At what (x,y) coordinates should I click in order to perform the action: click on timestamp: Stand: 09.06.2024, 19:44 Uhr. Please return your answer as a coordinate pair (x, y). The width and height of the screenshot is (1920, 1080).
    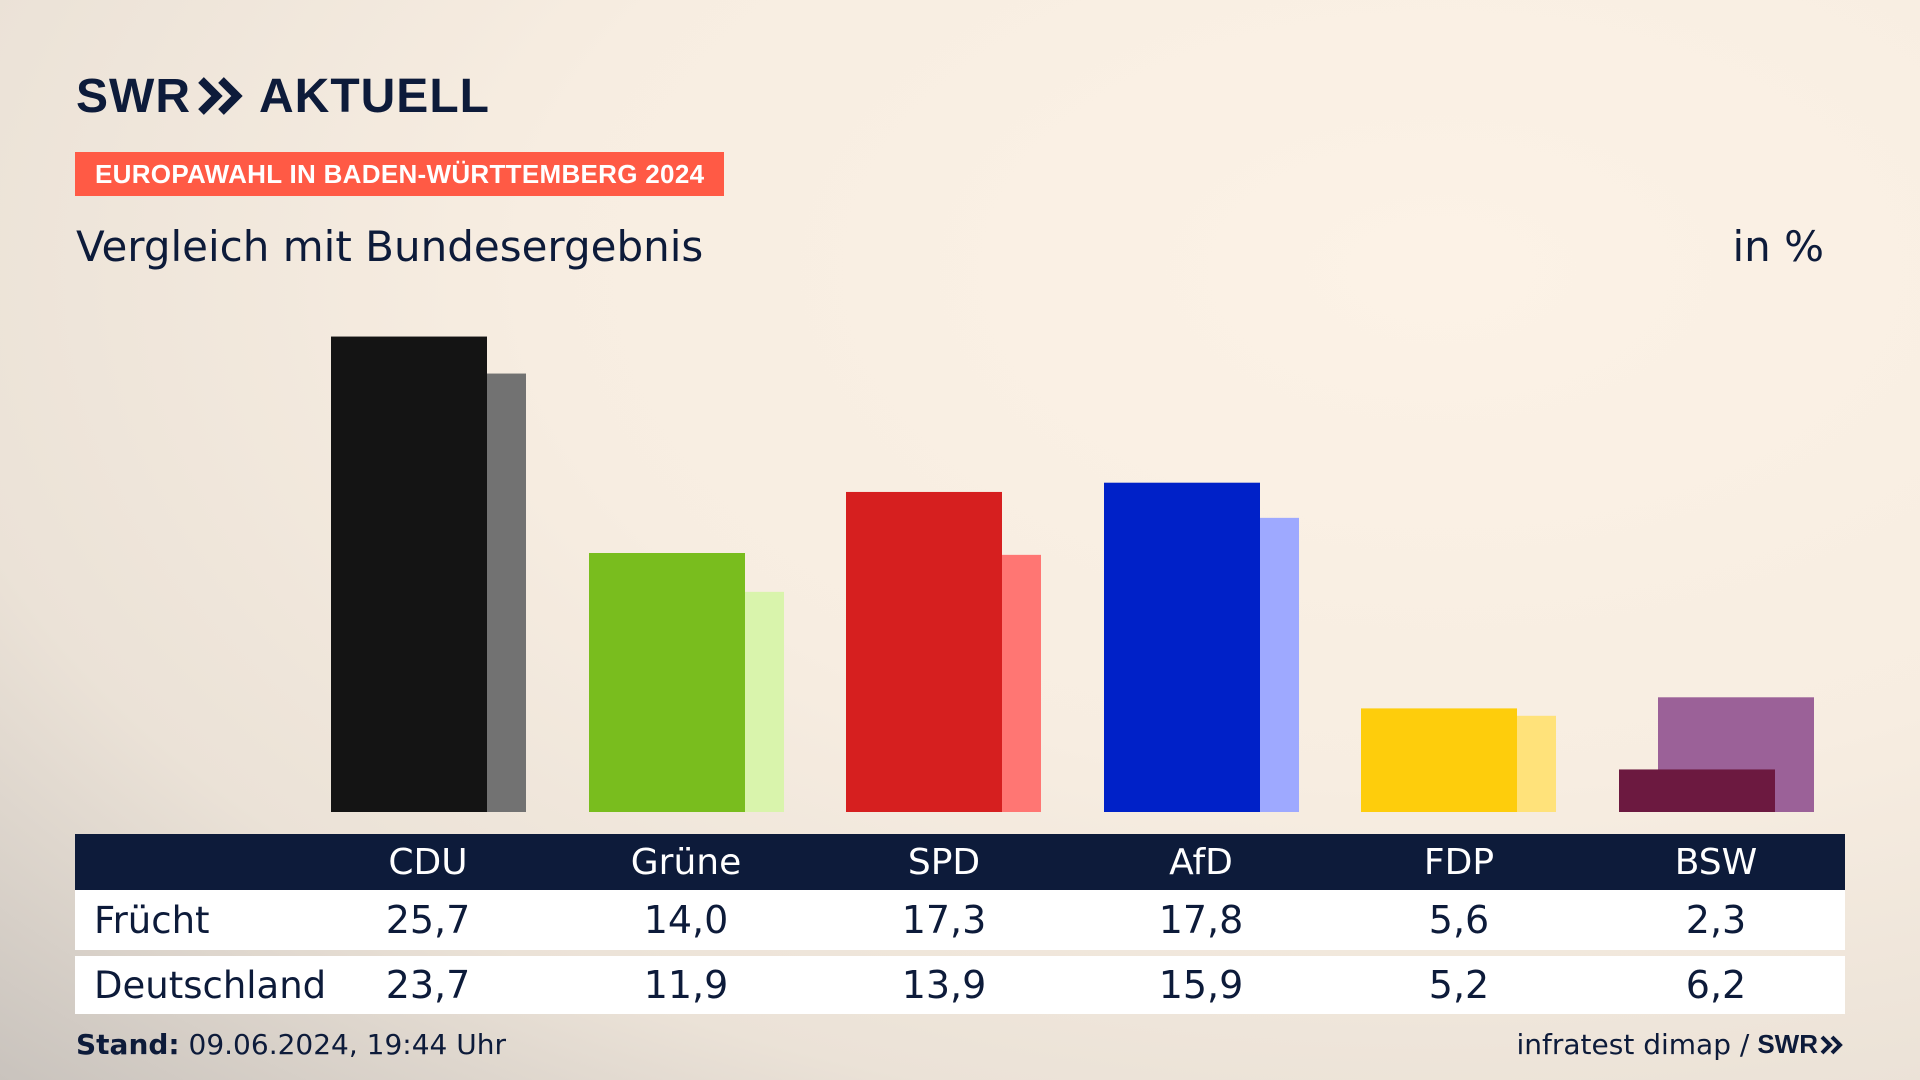
    Looking at the image, I should click on (291, 1044).